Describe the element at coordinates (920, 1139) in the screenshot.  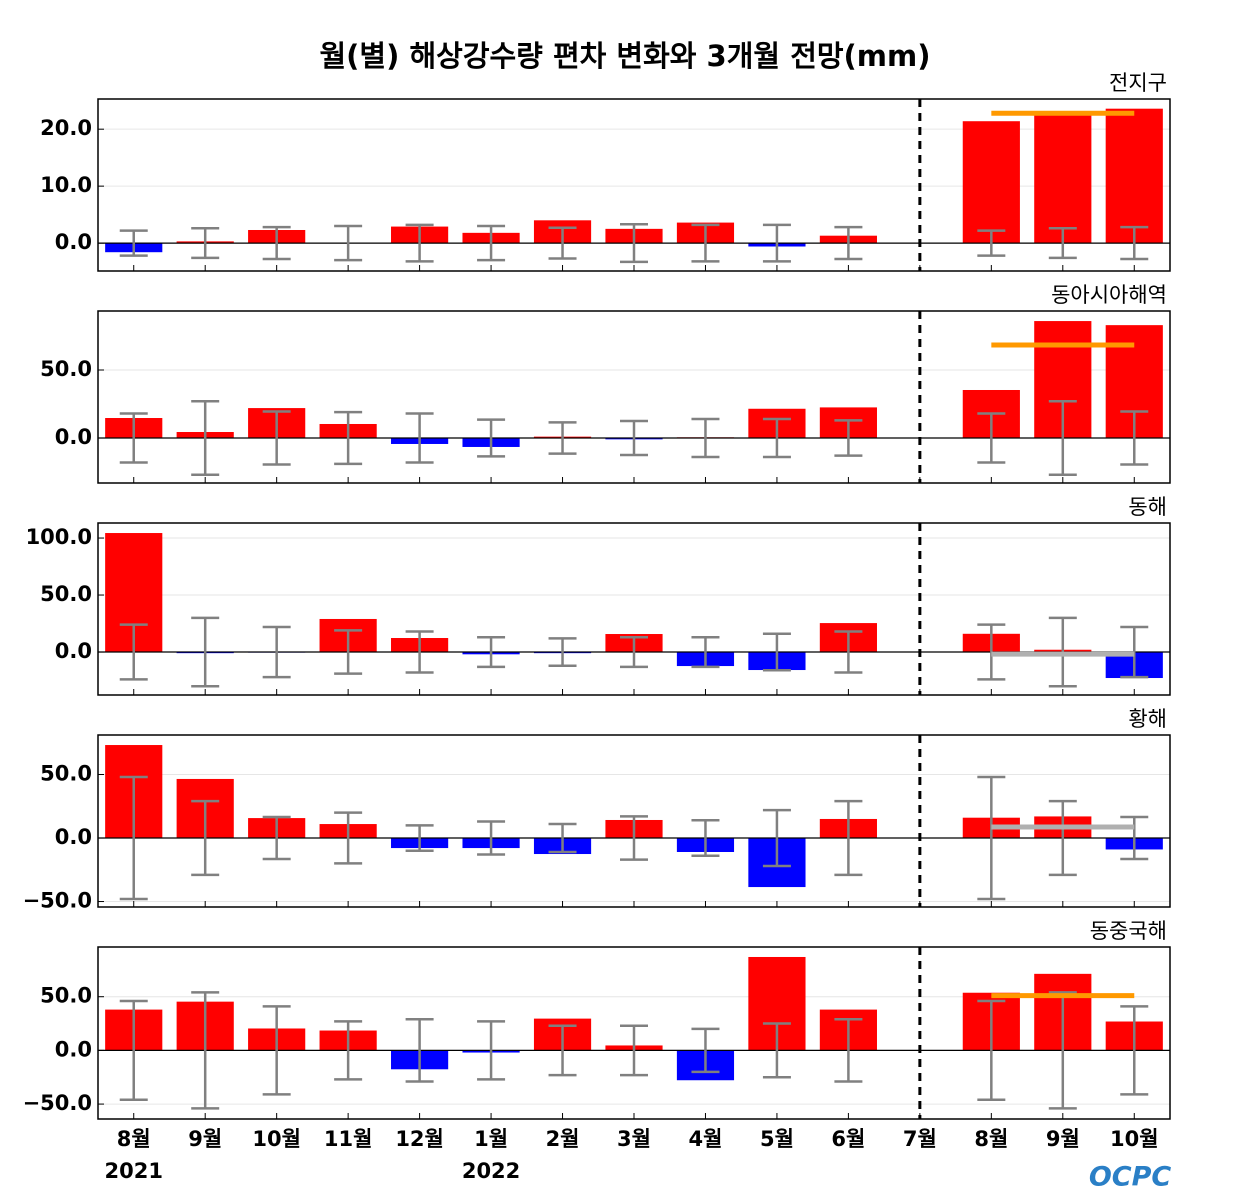
I see `x-tick-label: 7월` at that location.